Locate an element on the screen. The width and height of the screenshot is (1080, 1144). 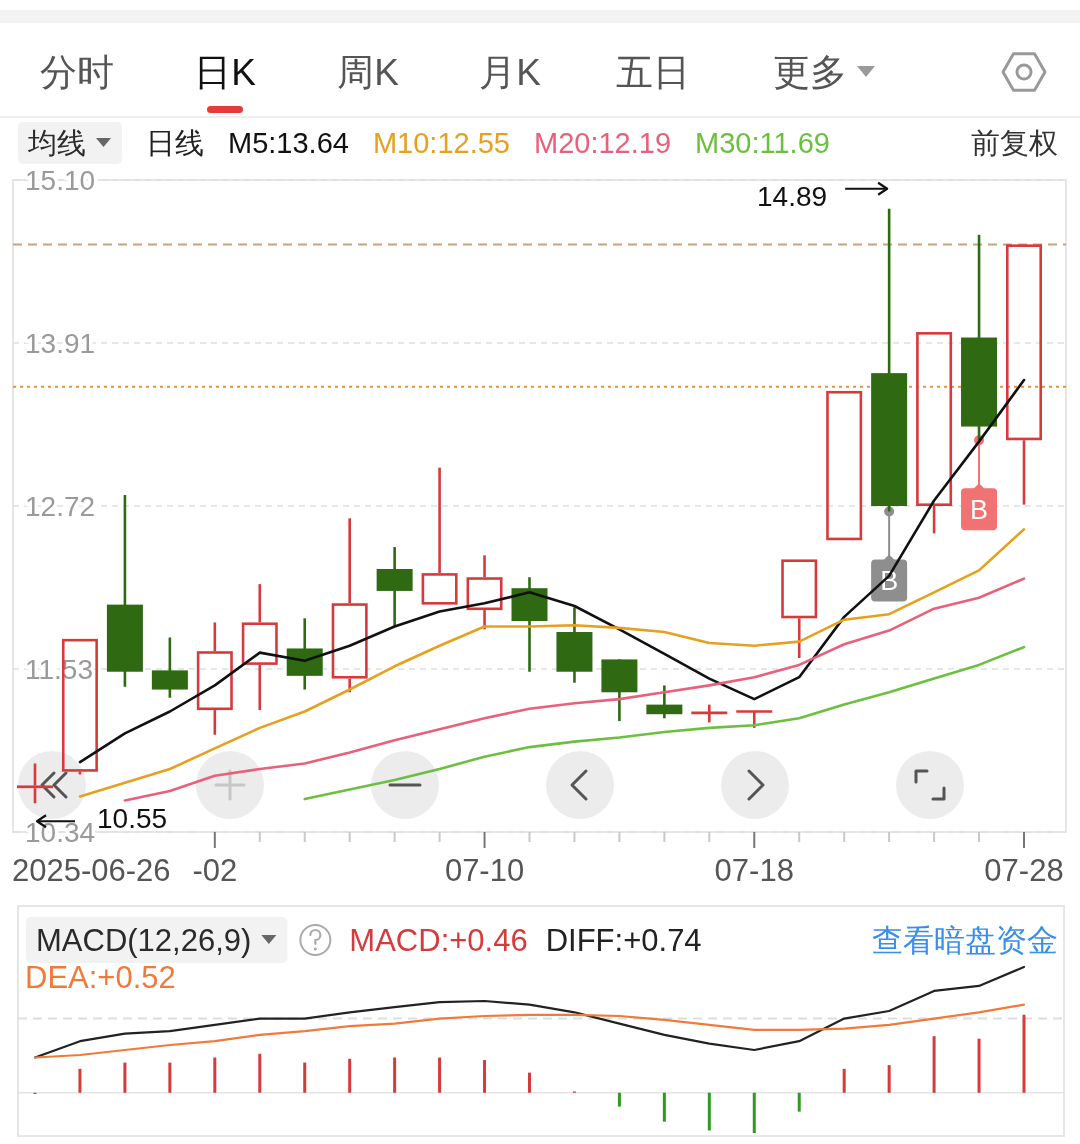
y-tick-label: 10.34 is located at coordinates (60, 832).